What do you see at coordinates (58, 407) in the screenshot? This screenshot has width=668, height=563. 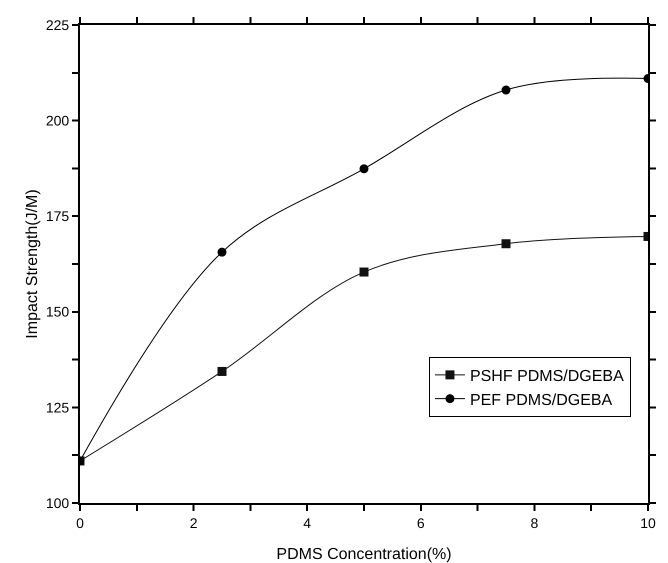 I see `y-tick-label: 125` at bounding box center [58, 407].